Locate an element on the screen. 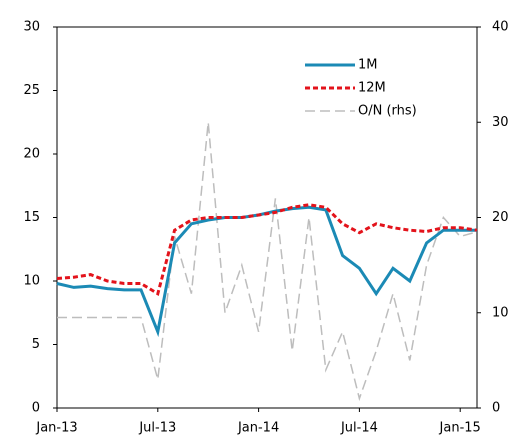  y-tick-label: 30 is located at coordinates (31, 27).